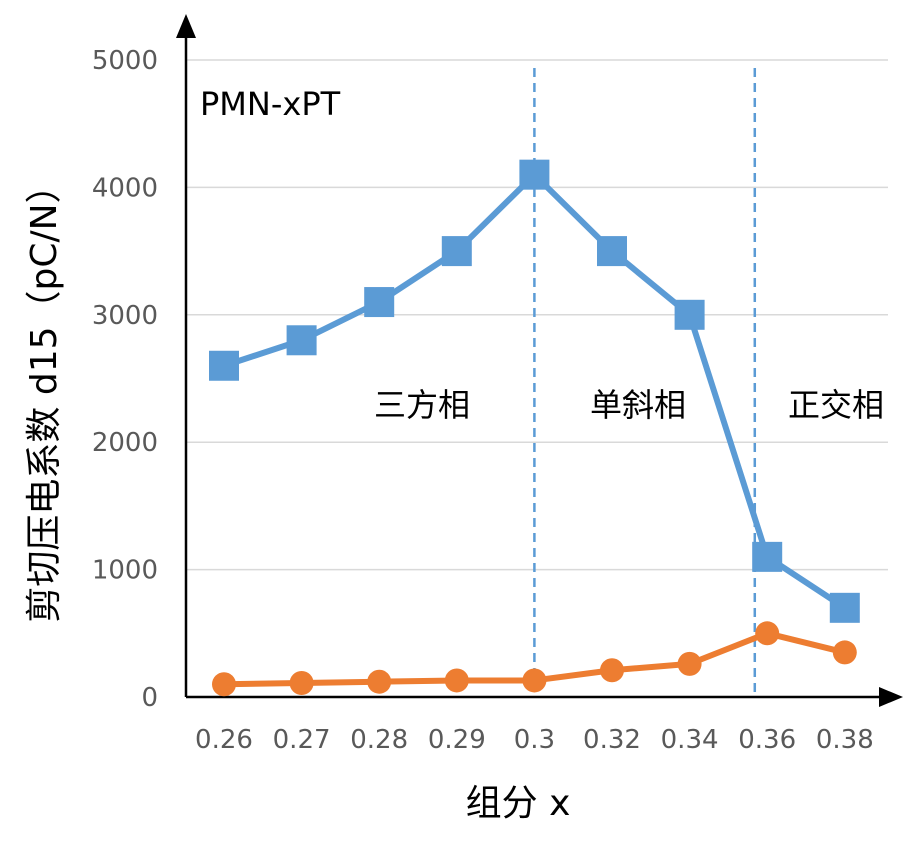 This screenshot has width=922, height=853. I want to click on y-tick-labels: 0 1000 2000 3000 4000 5000, so click(125, 379).